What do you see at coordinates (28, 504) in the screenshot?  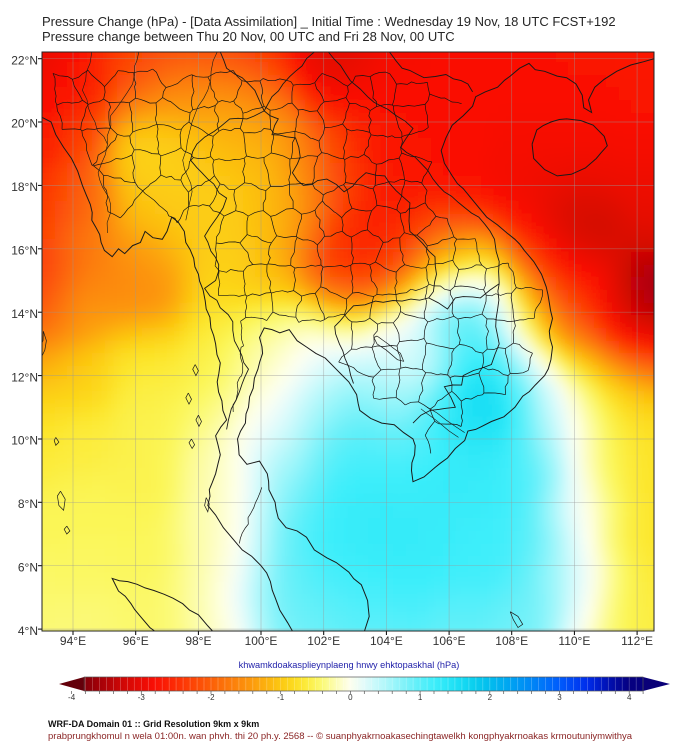 I see `svg-text: 8°N` at bounding box center [28, 504].